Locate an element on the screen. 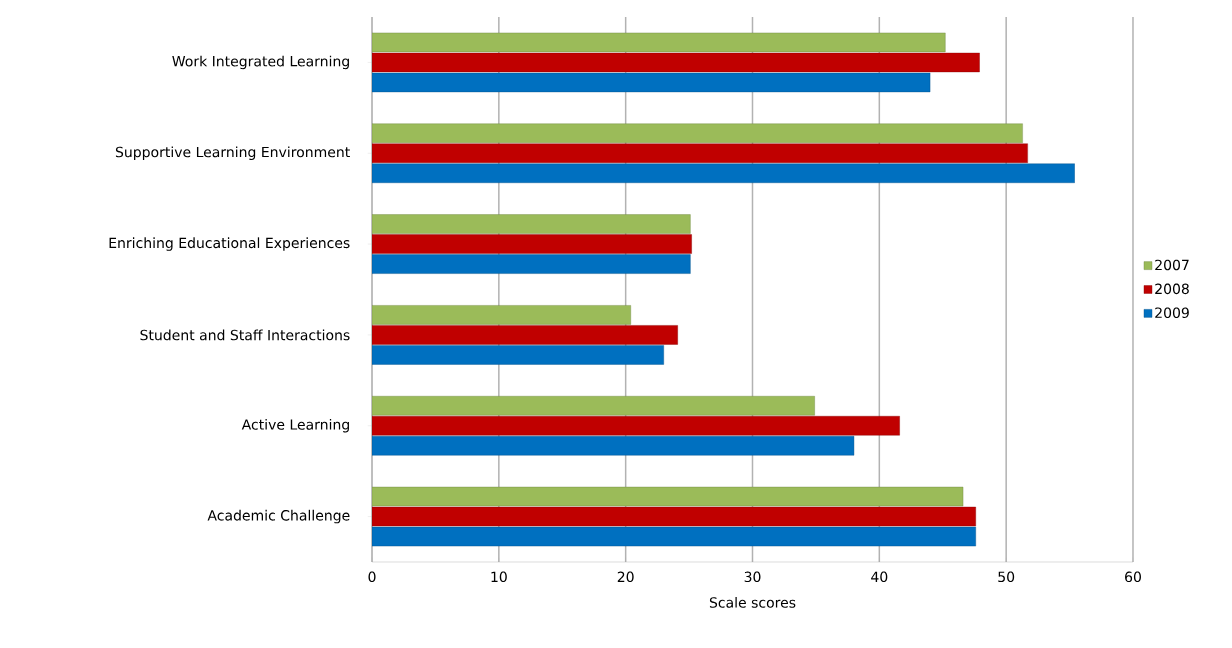 The width and height of the screenshot is (1232, 648). y-tick-label: Enriching Educational Experiences is located at coordinates (229, 244).